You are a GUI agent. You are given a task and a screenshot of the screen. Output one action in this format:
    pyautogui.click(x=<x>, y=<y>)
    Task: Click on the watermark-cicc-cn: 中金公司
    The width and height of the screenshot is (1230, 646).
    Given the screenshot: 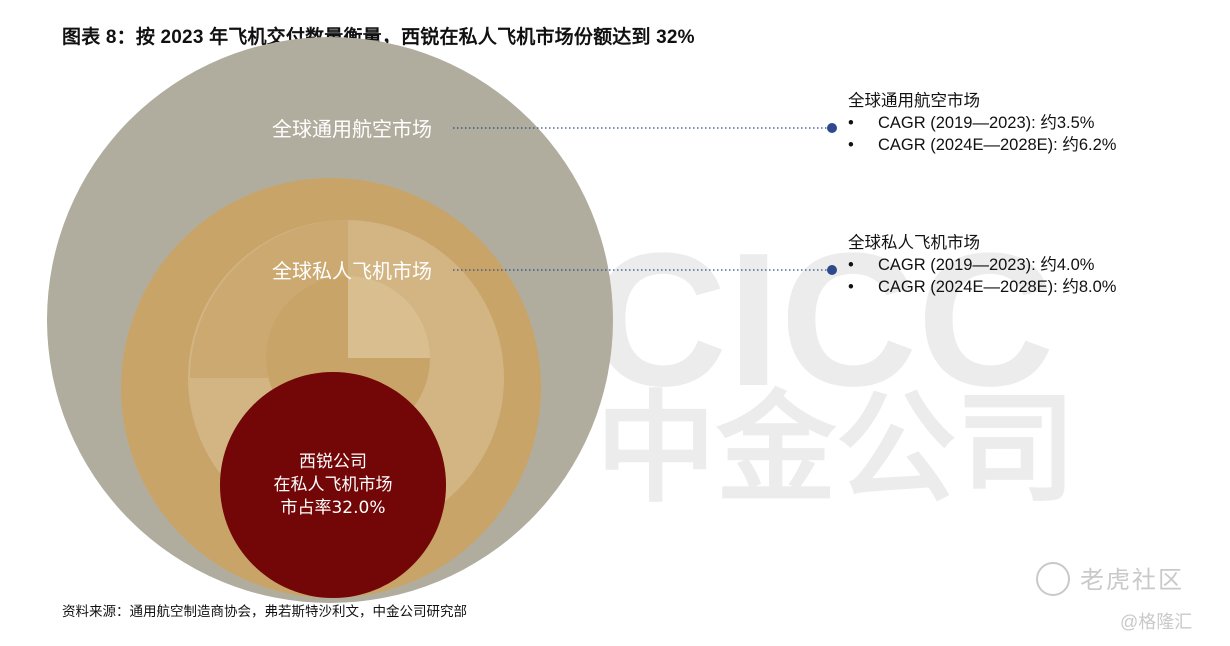 What is the action you would take?
    pyautogui.click(x=836, y=449)
    